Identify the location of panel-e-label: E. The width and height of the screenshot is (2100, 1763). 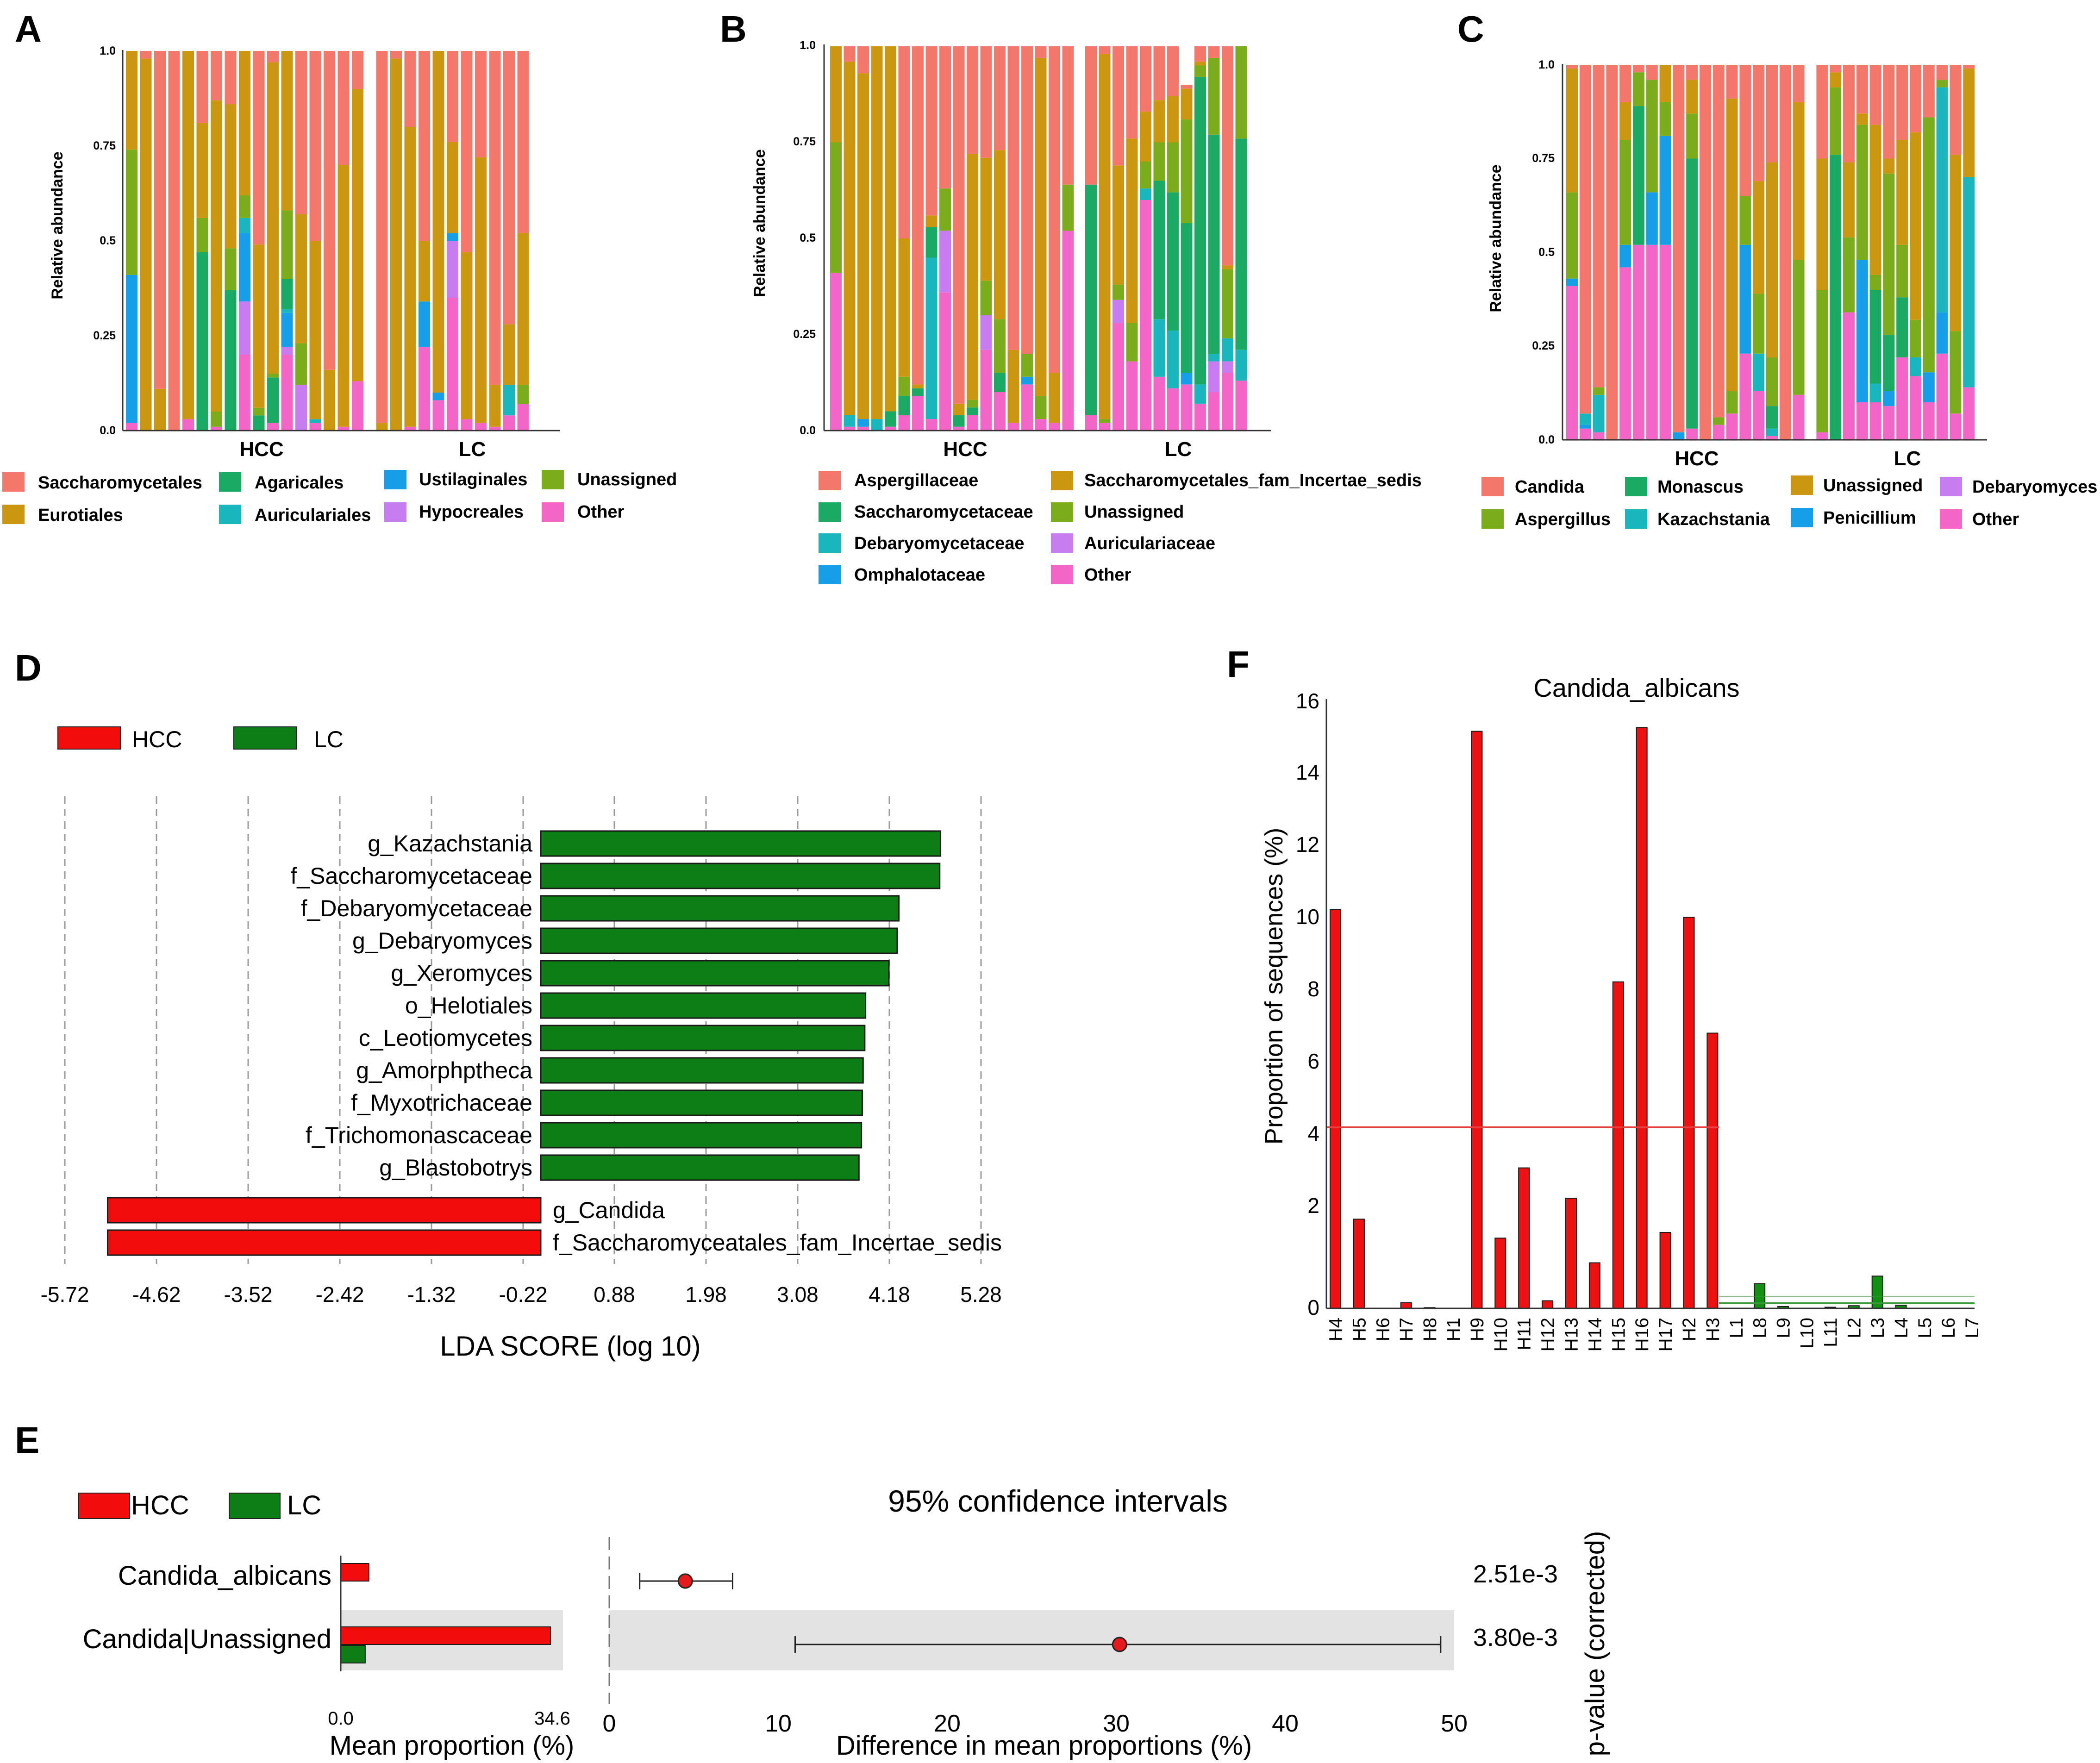
(27, 1440).